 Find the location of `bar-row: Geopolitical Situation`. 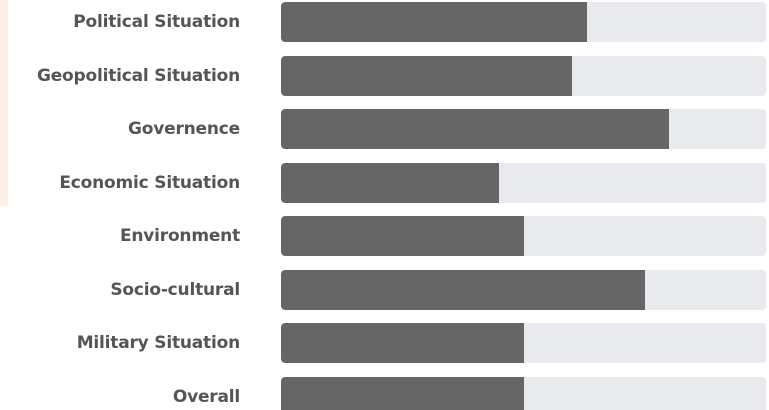

bar-row: Geopolitical Situation is located at coordinates (384, 75).